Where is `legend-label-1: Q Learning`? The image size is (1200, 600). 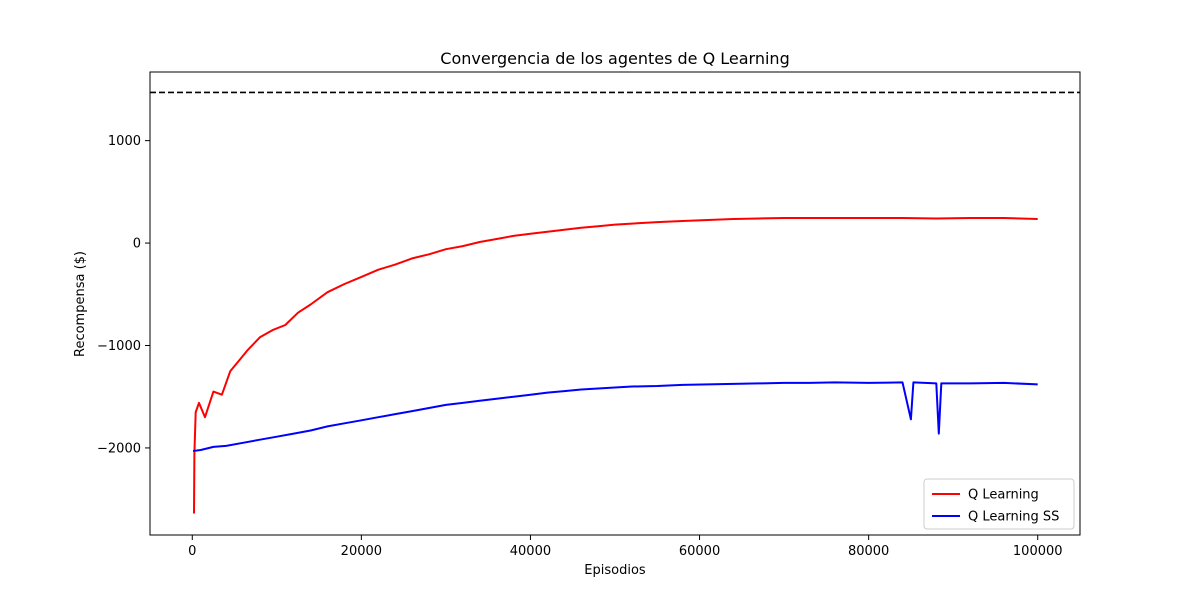 legend-label-1: Q Learning is located at coordinates (1003, 495).